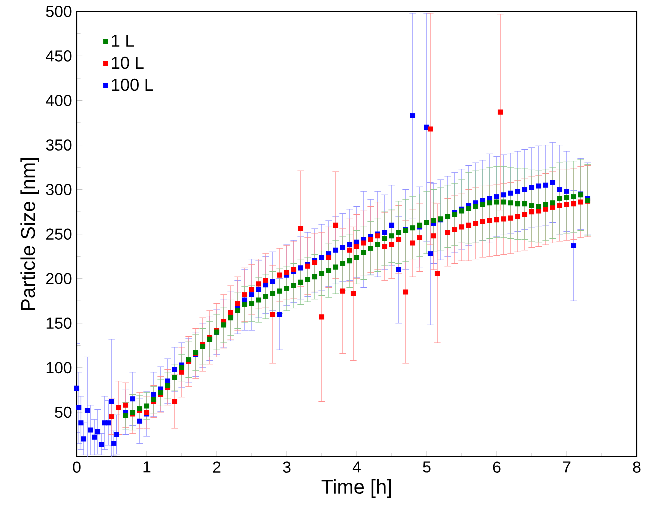 Image resolution: width=645 pixels, height=524 pixels. Describe the element at coordinates (63, 412) in the screenshot. I see `y-tick-label: 50` at that location.